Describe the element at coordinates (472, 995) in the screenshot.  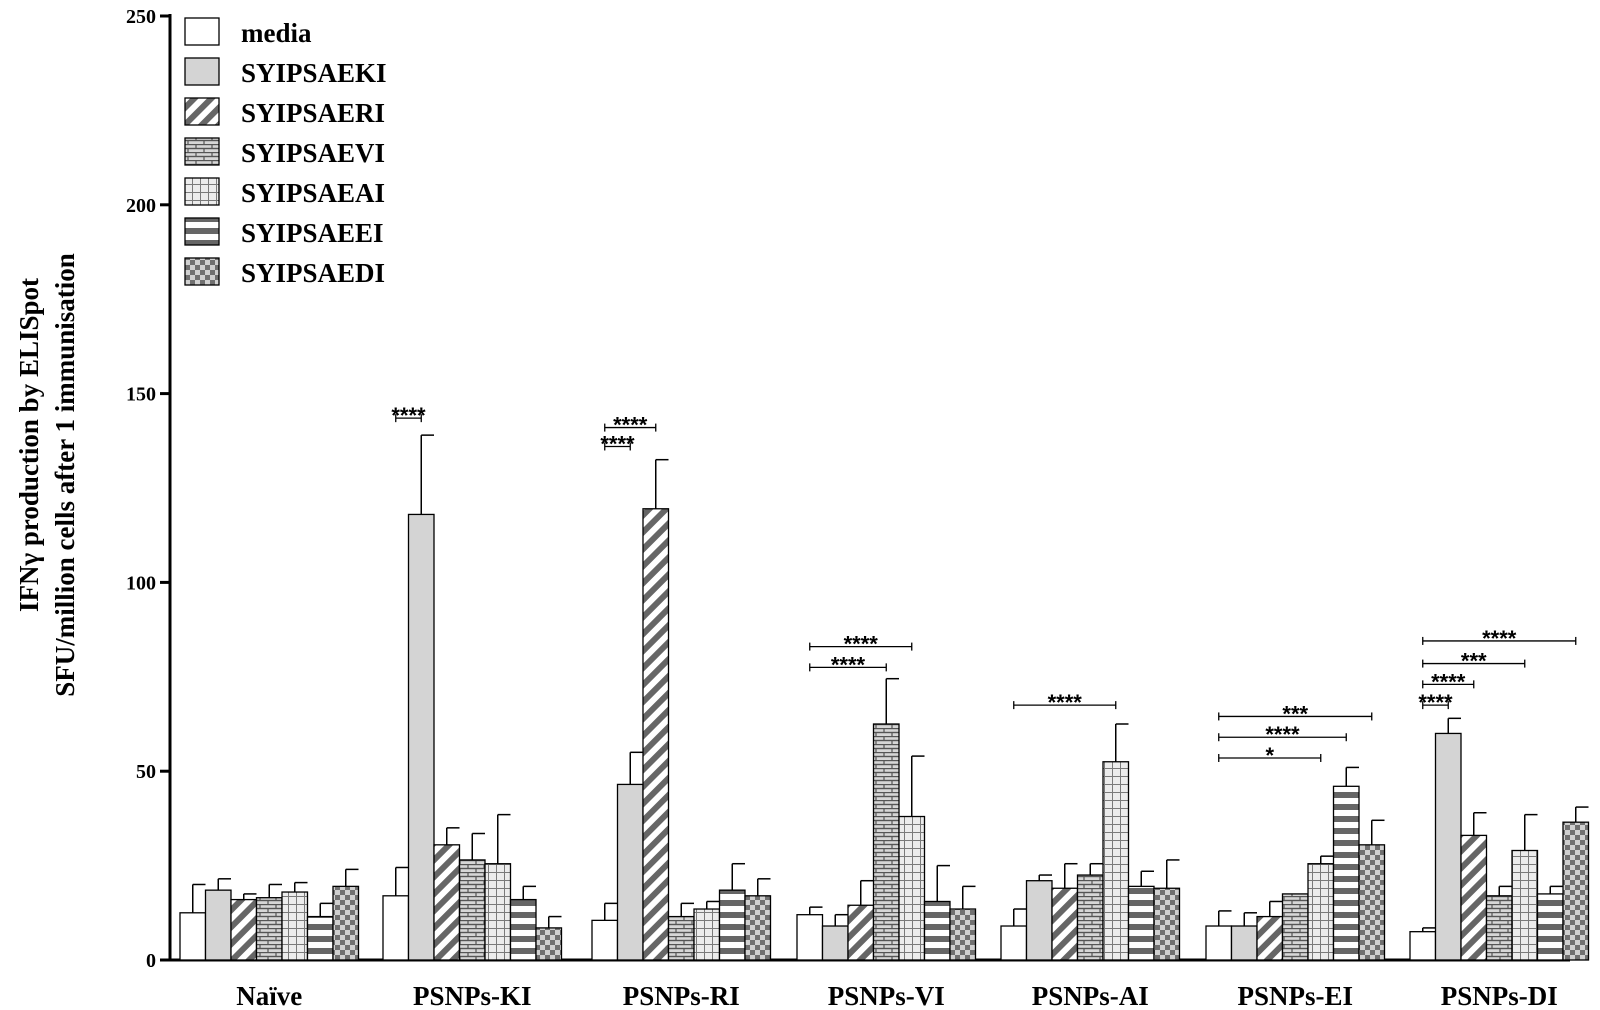
I see `x-axis-category-label: PSNPs-KI` at that location.